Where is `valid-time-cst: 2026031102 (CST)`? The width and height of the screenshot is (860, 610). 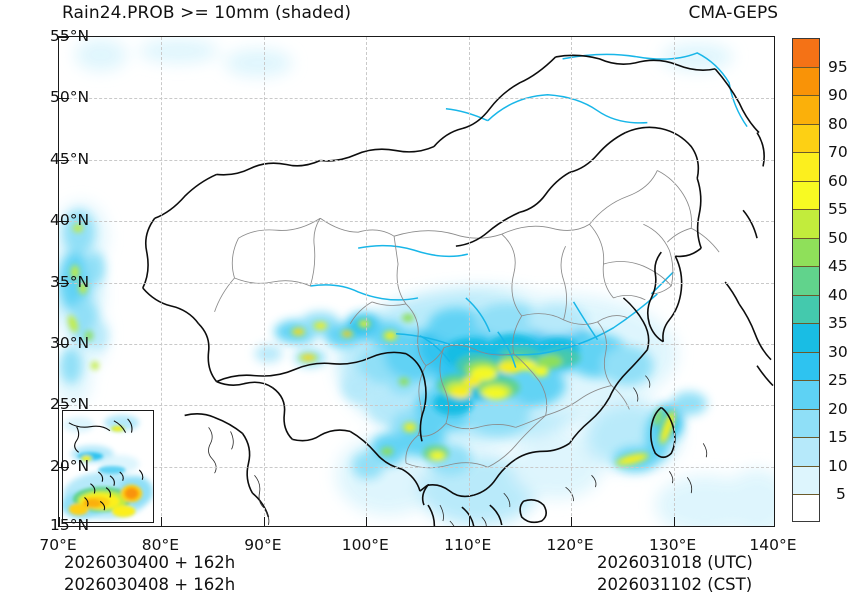 valid-time-cst: 2026031102 (CST) is located at coordinates (675, 584).